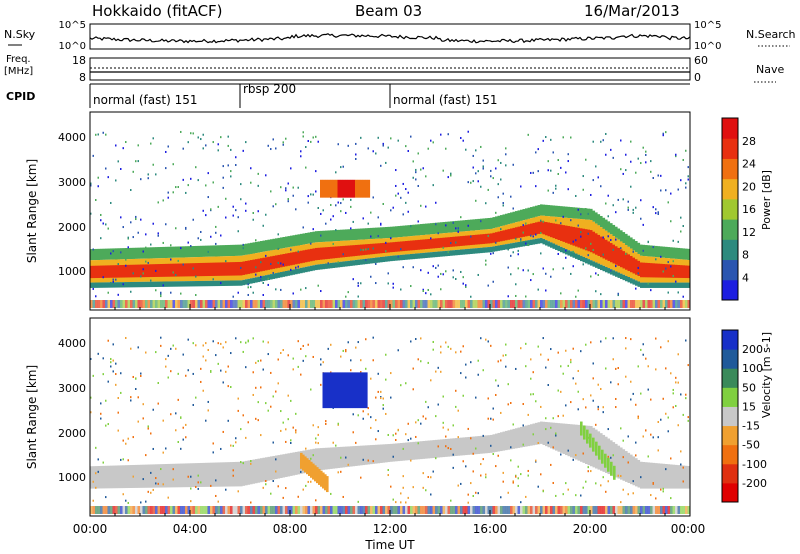  What do you see at coordinates (400, 36) in the screenshot?
I see `nsky-panel: N.Sky 10^5 10^0 10^5 10^0 N.Search` at bounding box center [400, 36].